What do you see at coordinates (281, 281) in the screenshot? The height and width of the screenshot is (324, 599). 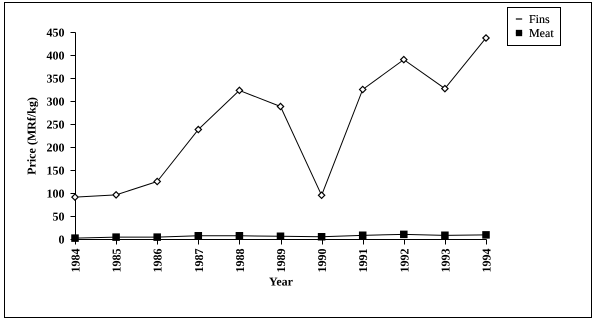 I see `x-axis-title: Year` at bounding box center [281, 281].